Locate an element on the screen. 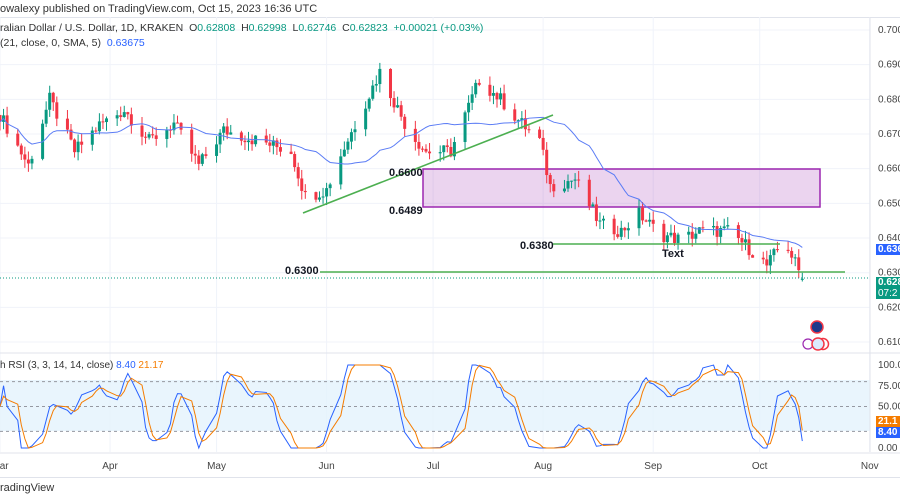 The width and height of the screenshot is (900, 500). price-tick: 0.620 is located at coordinates (889, 307).